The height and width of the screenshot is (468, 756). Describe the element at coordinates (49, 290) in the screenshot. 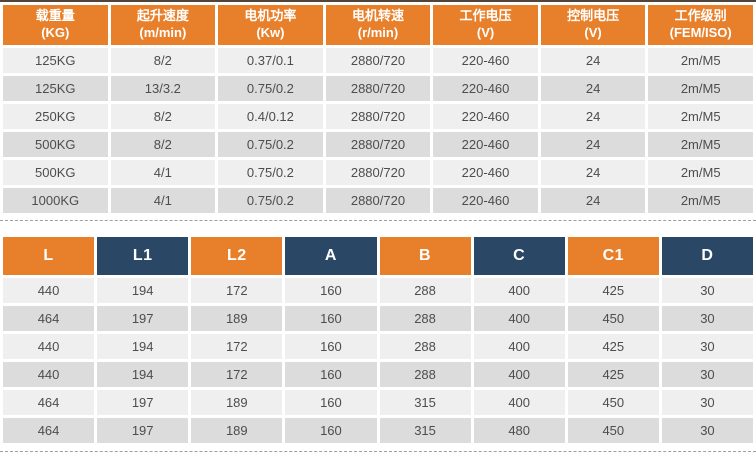

I see `dim-cell: 440` at that location.